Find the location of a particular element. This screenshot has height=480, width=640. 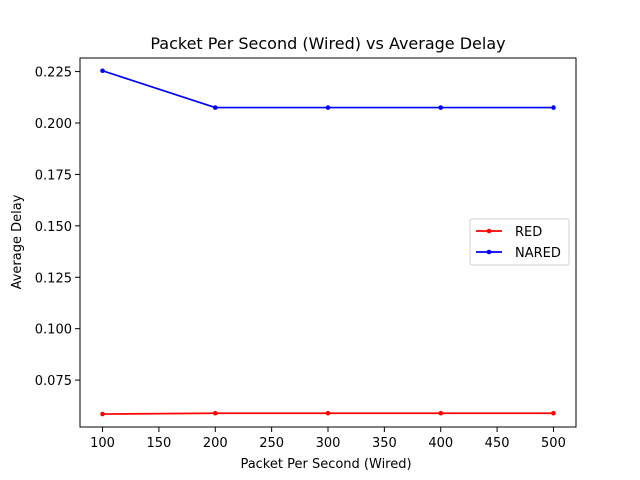

y-tick-label: 0.075 is located at coordinates (53, 381).